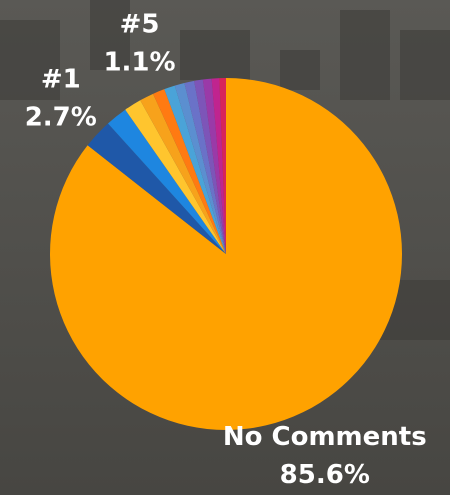  I want to click on slice-percent: 2.7%, so click(61, 117).